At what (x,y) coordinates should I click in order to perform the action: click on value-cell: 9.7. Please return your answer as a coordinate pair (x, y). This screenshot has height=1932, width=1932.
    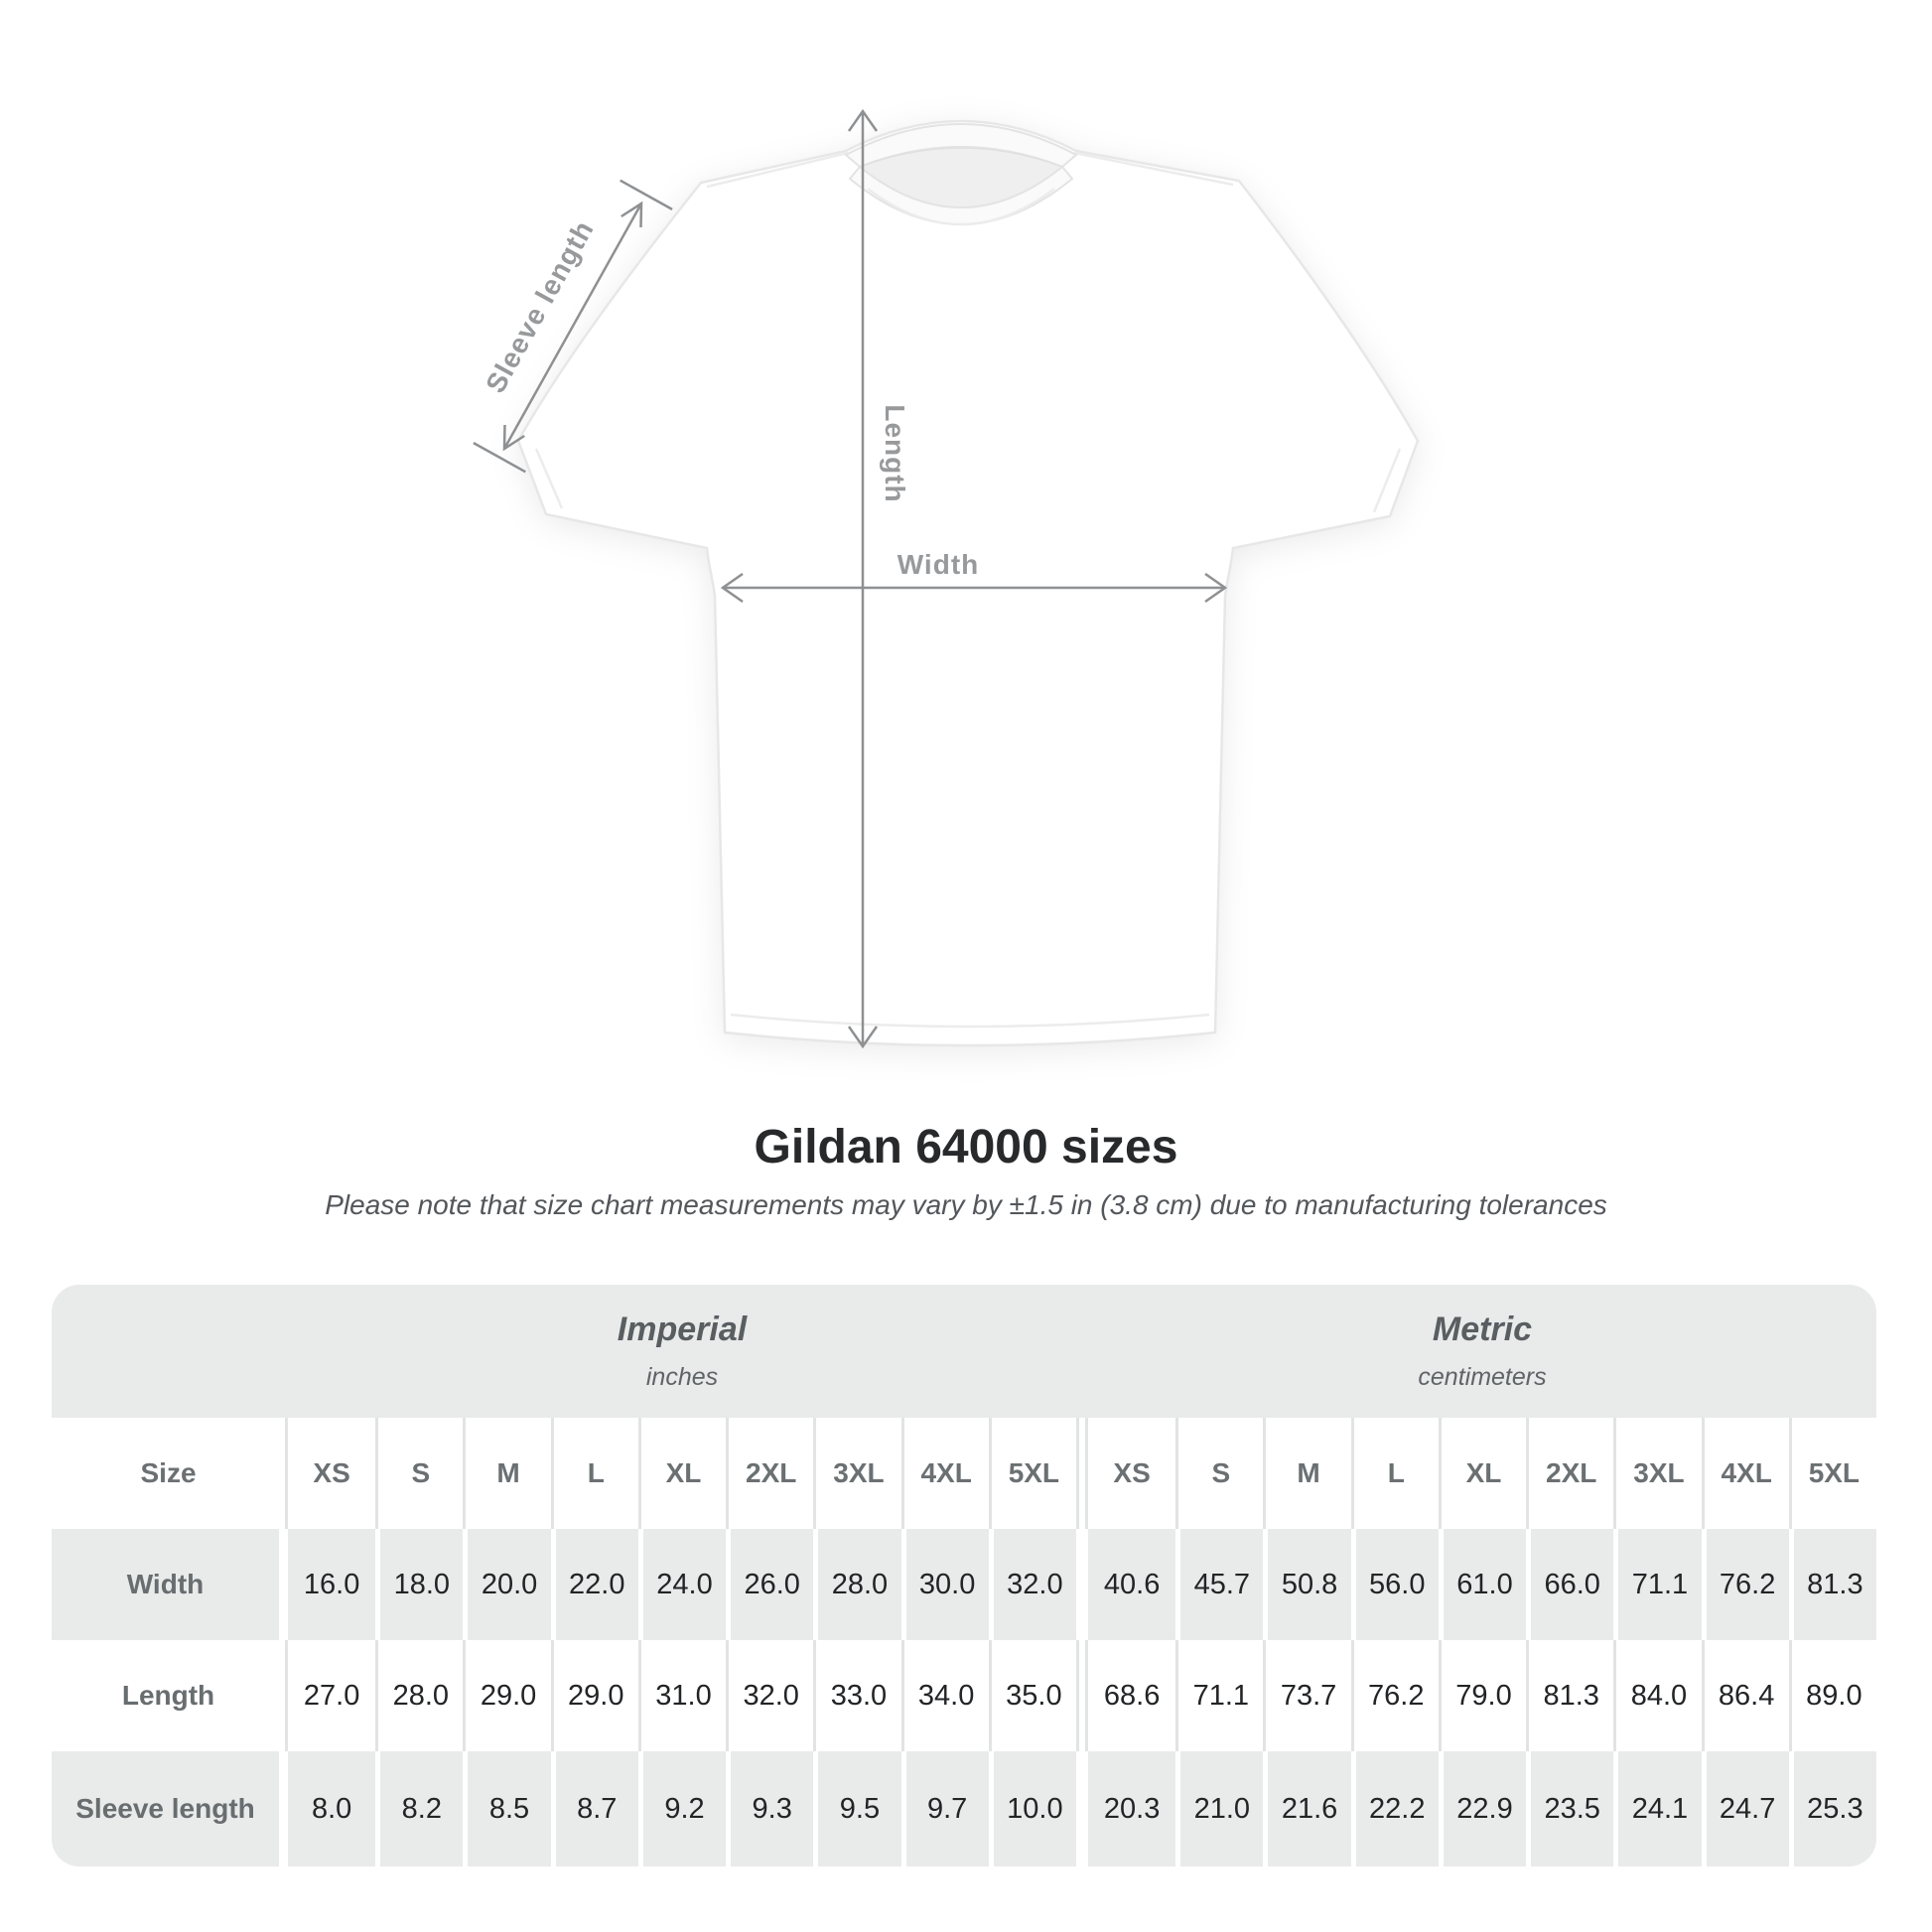
    Looking at the image, I should click on (945, 1809).